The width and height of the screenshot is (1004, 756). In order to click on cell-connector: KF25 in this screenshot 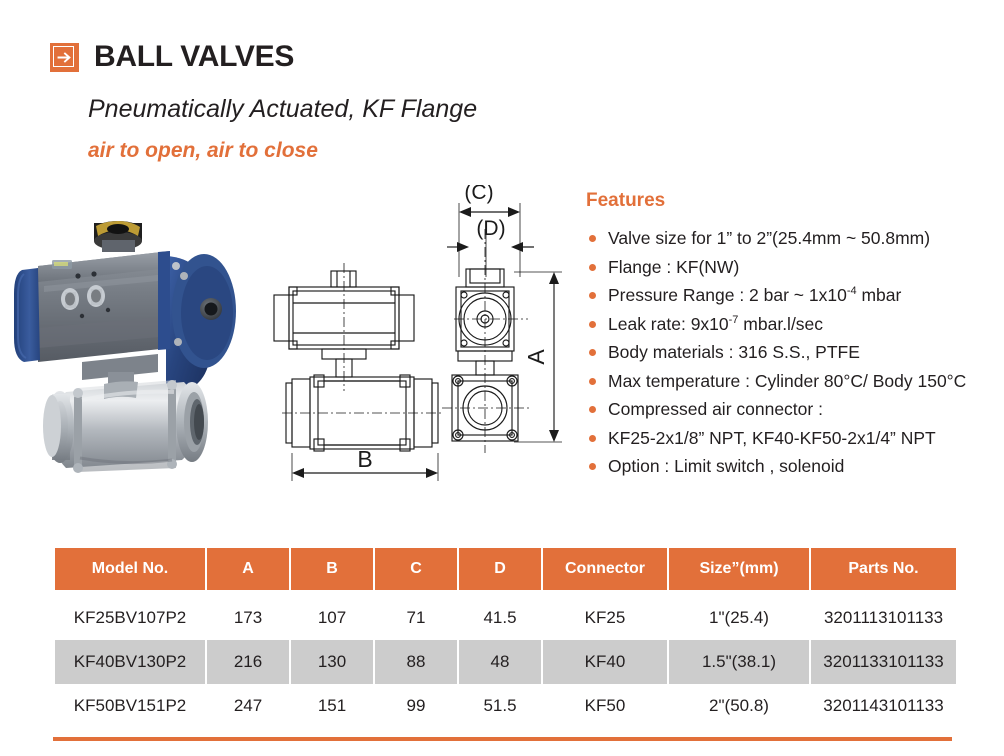, I will do `click(605, 618)`.